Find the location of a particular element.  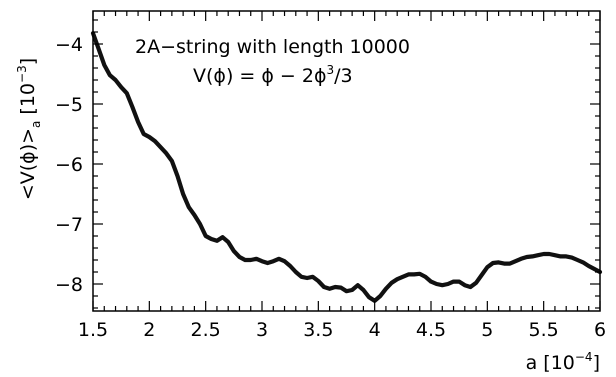

y-tick-label: −6 is located at coordinates (69, 165).